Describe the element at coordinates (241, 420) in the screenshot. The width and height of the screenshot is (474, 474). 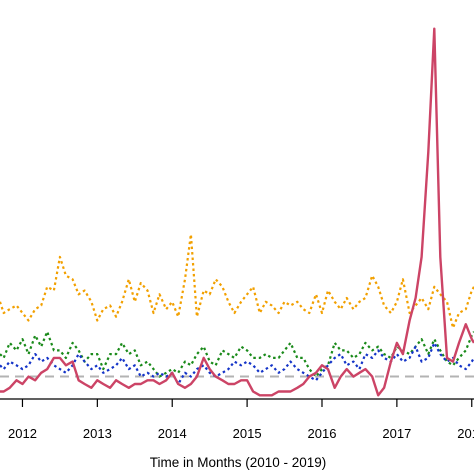
I see `x-axis-ticks: 2012 2013 2014 2015 2016 2017 2018` at that location.